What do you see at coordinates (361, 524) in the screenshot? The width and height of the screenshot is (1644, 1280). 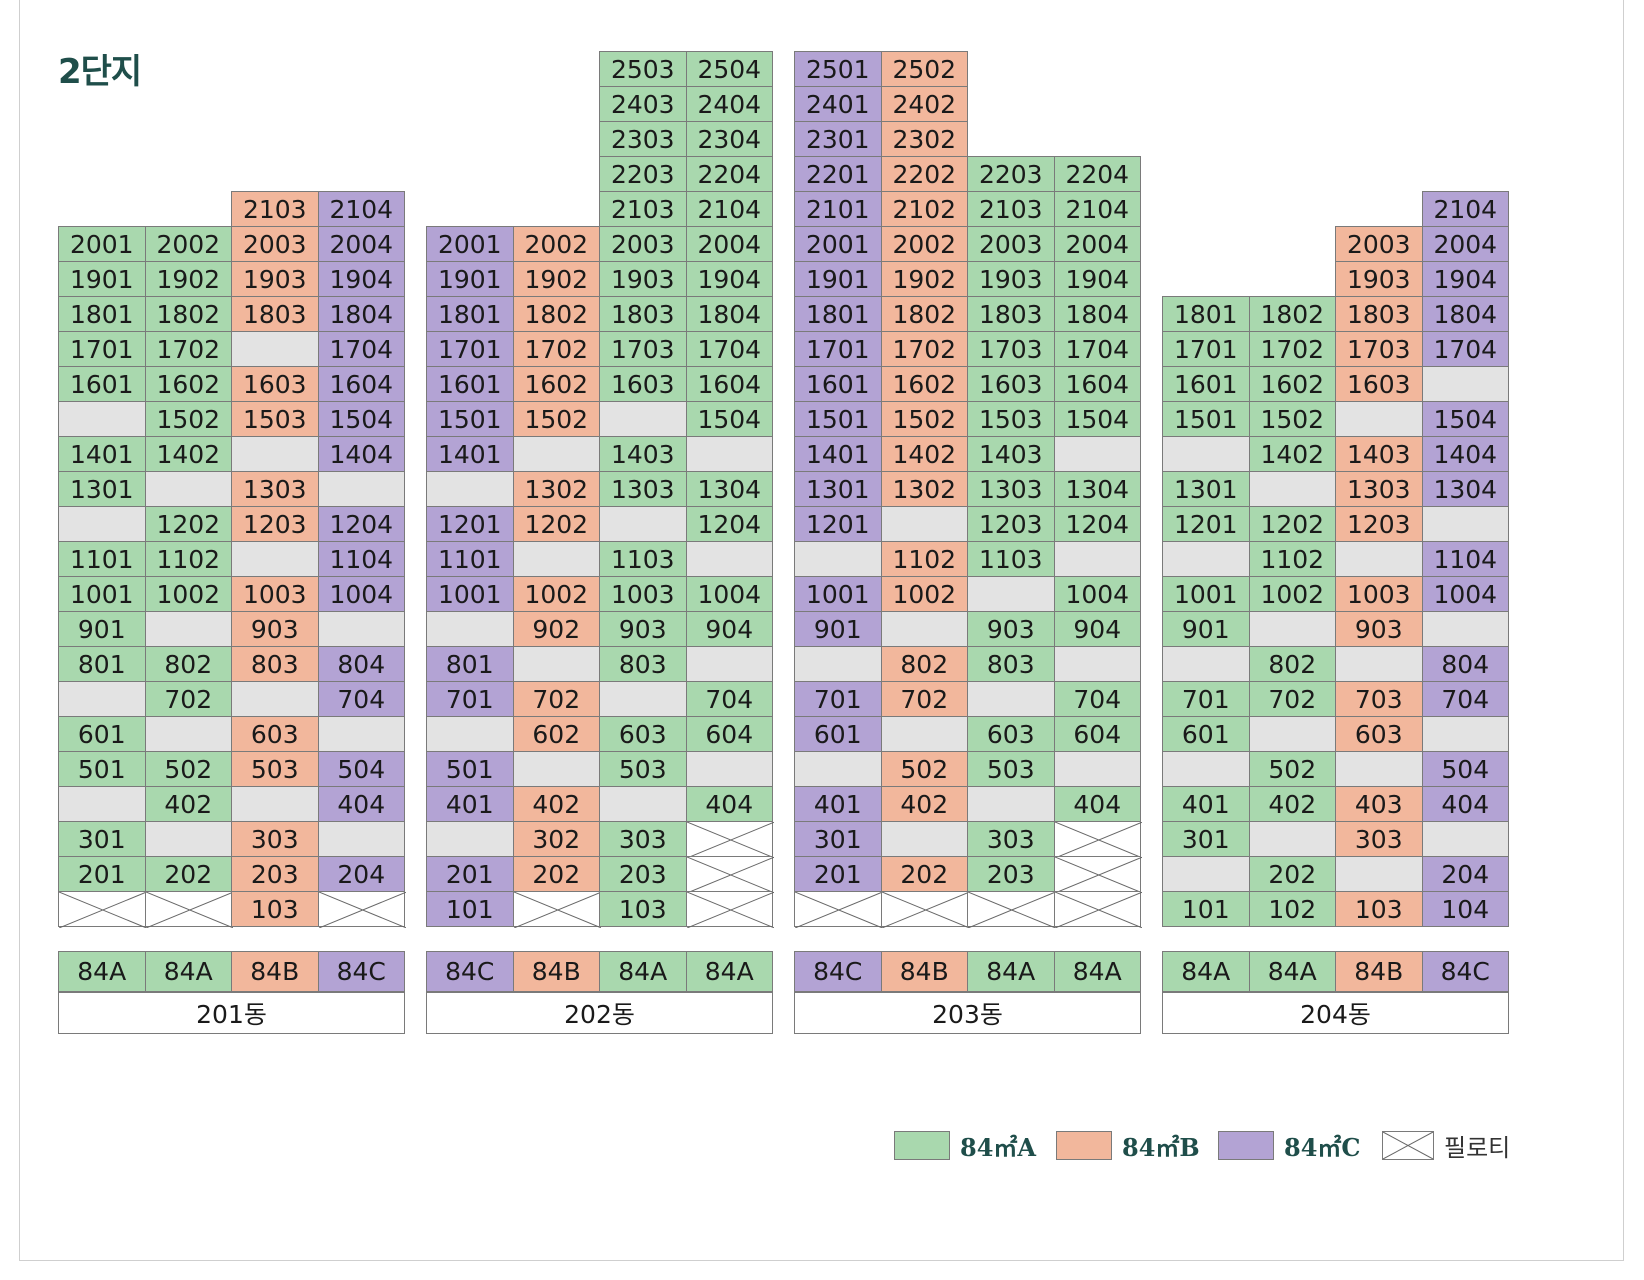 I see `unit-cell: 1204` at bounding box center [361, 524].